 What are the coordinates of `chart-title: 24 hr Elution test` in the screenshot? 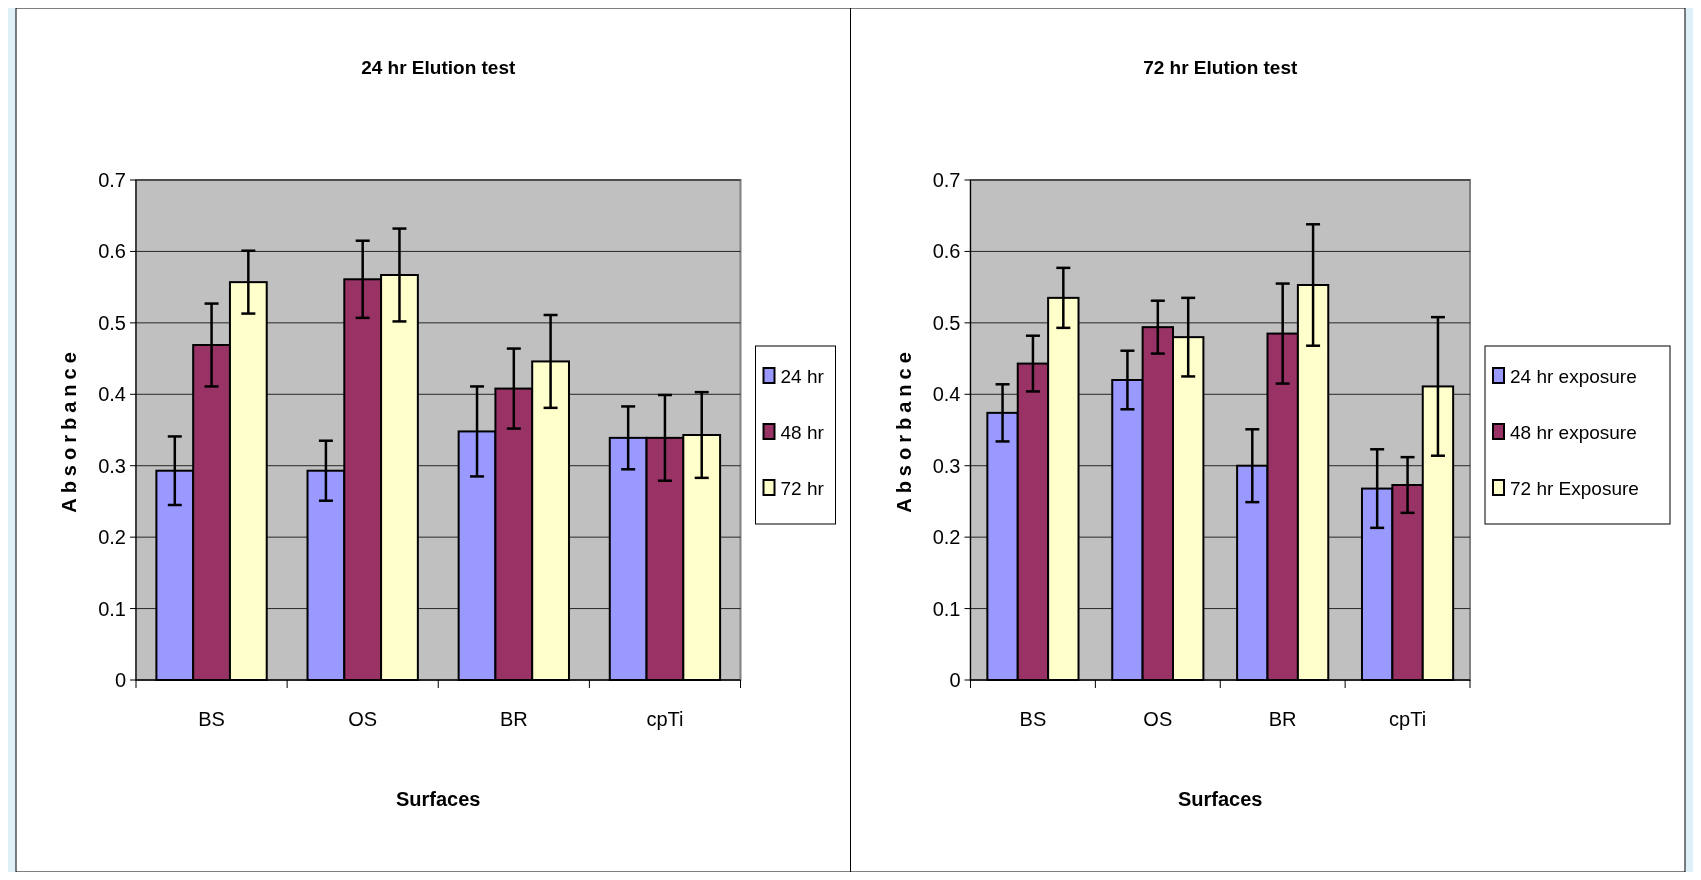 It's located at (438, 67).